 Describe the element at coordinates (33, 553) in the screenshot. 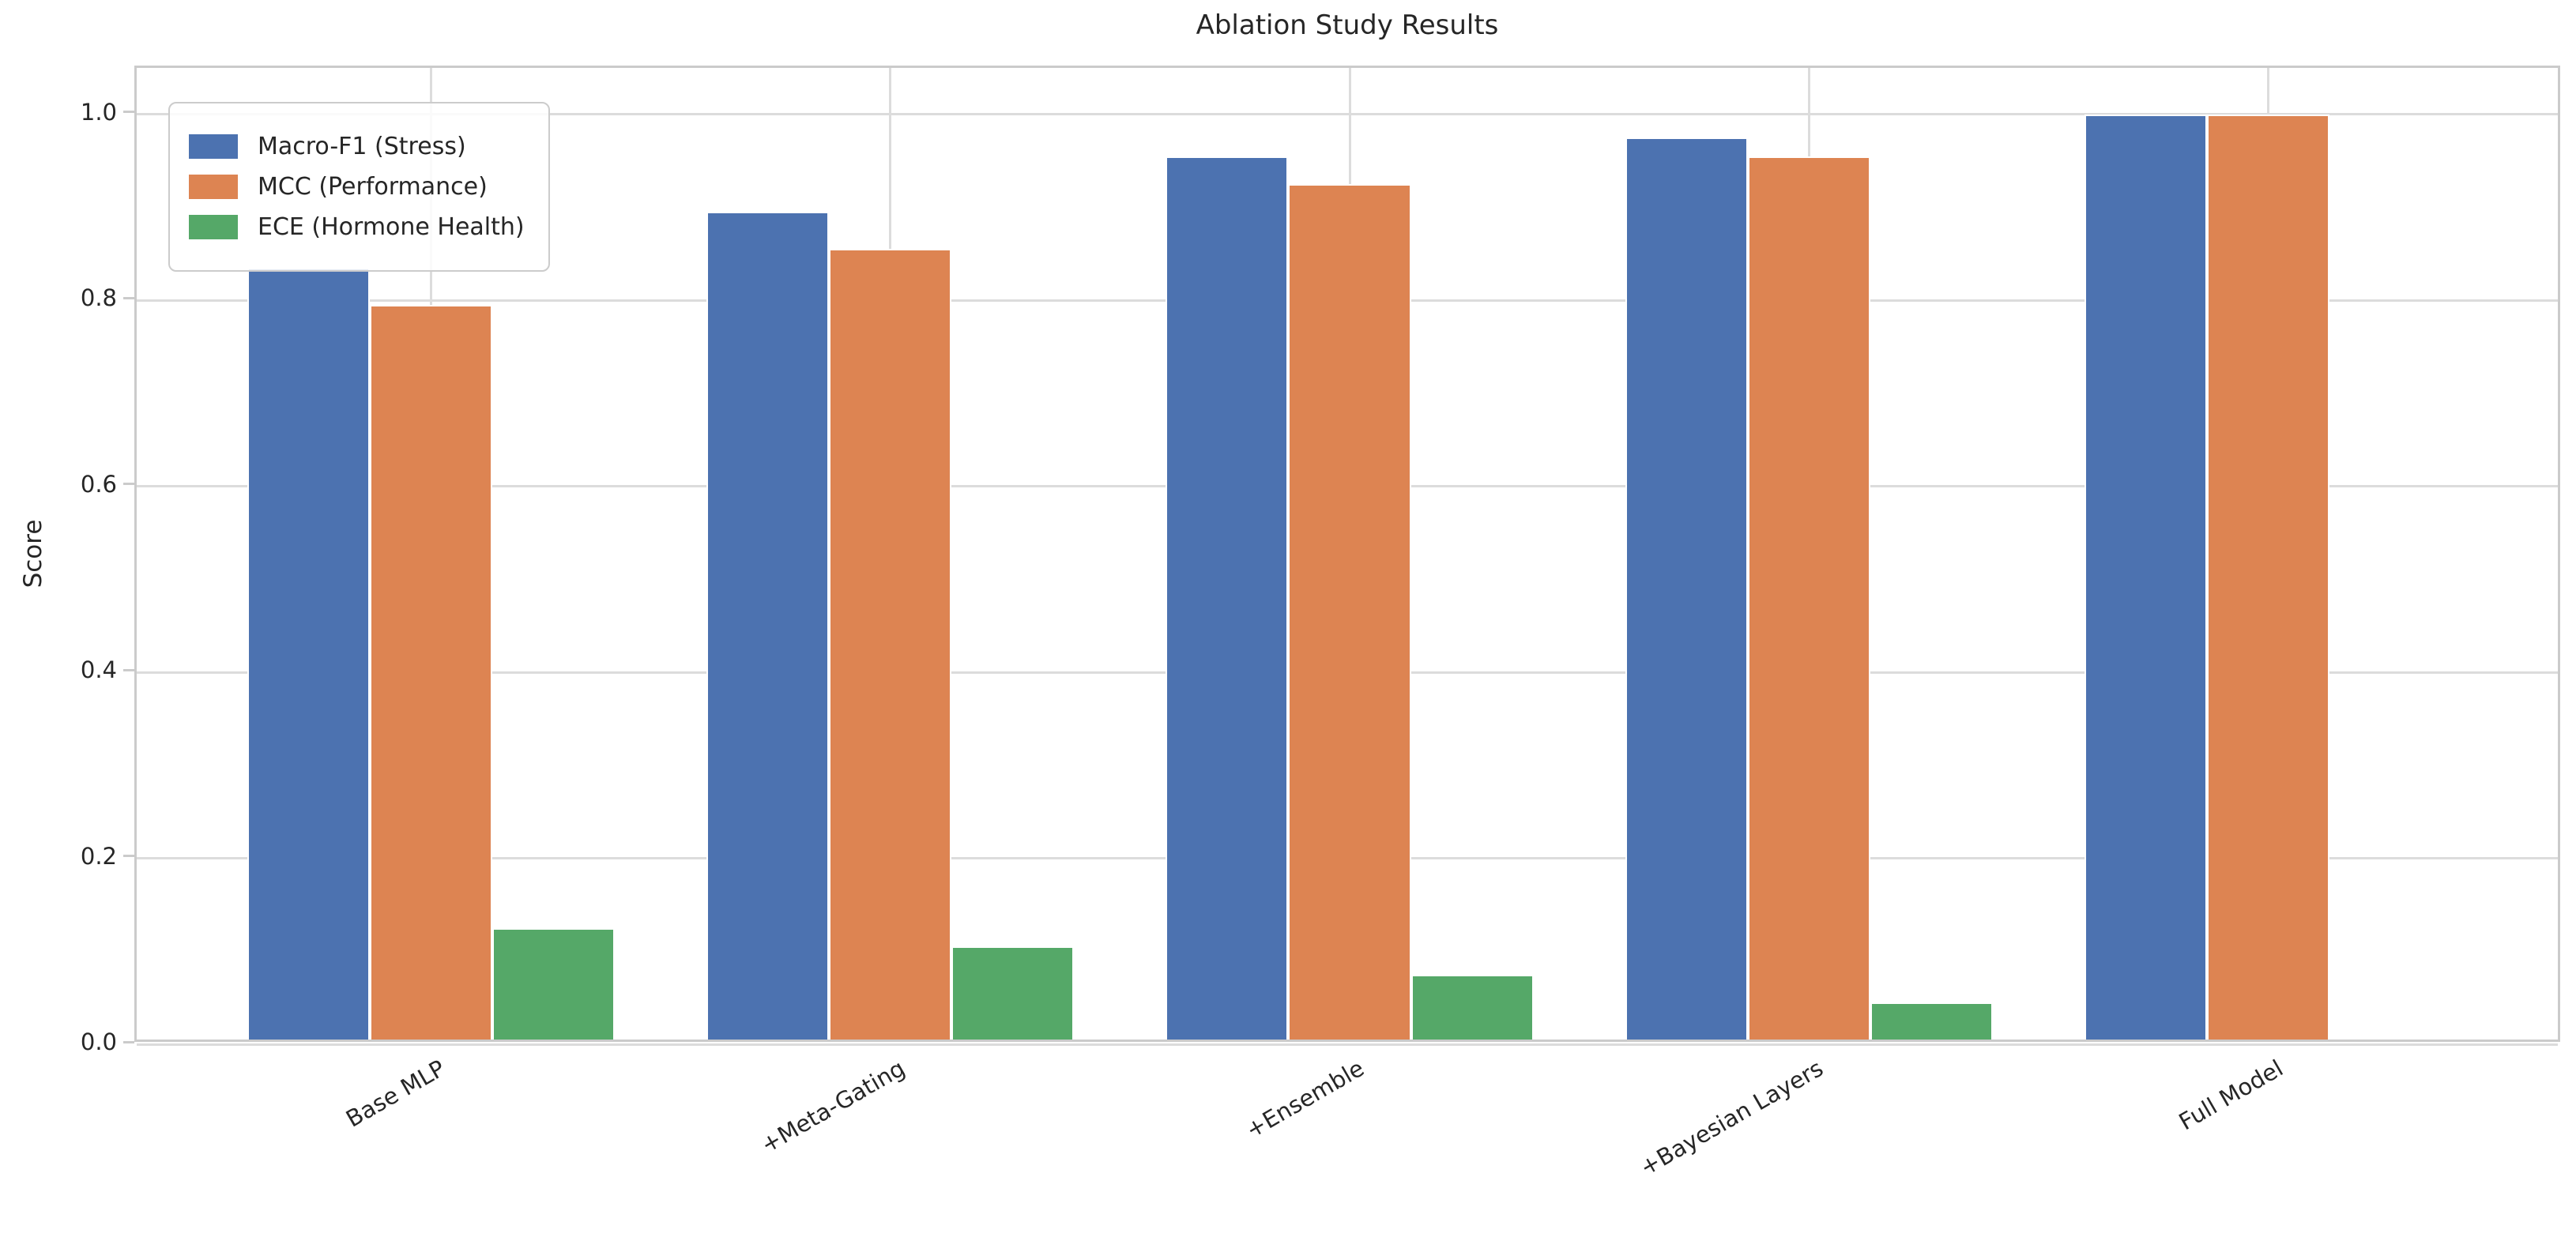

I see `y-axis-label: Score` at that location.